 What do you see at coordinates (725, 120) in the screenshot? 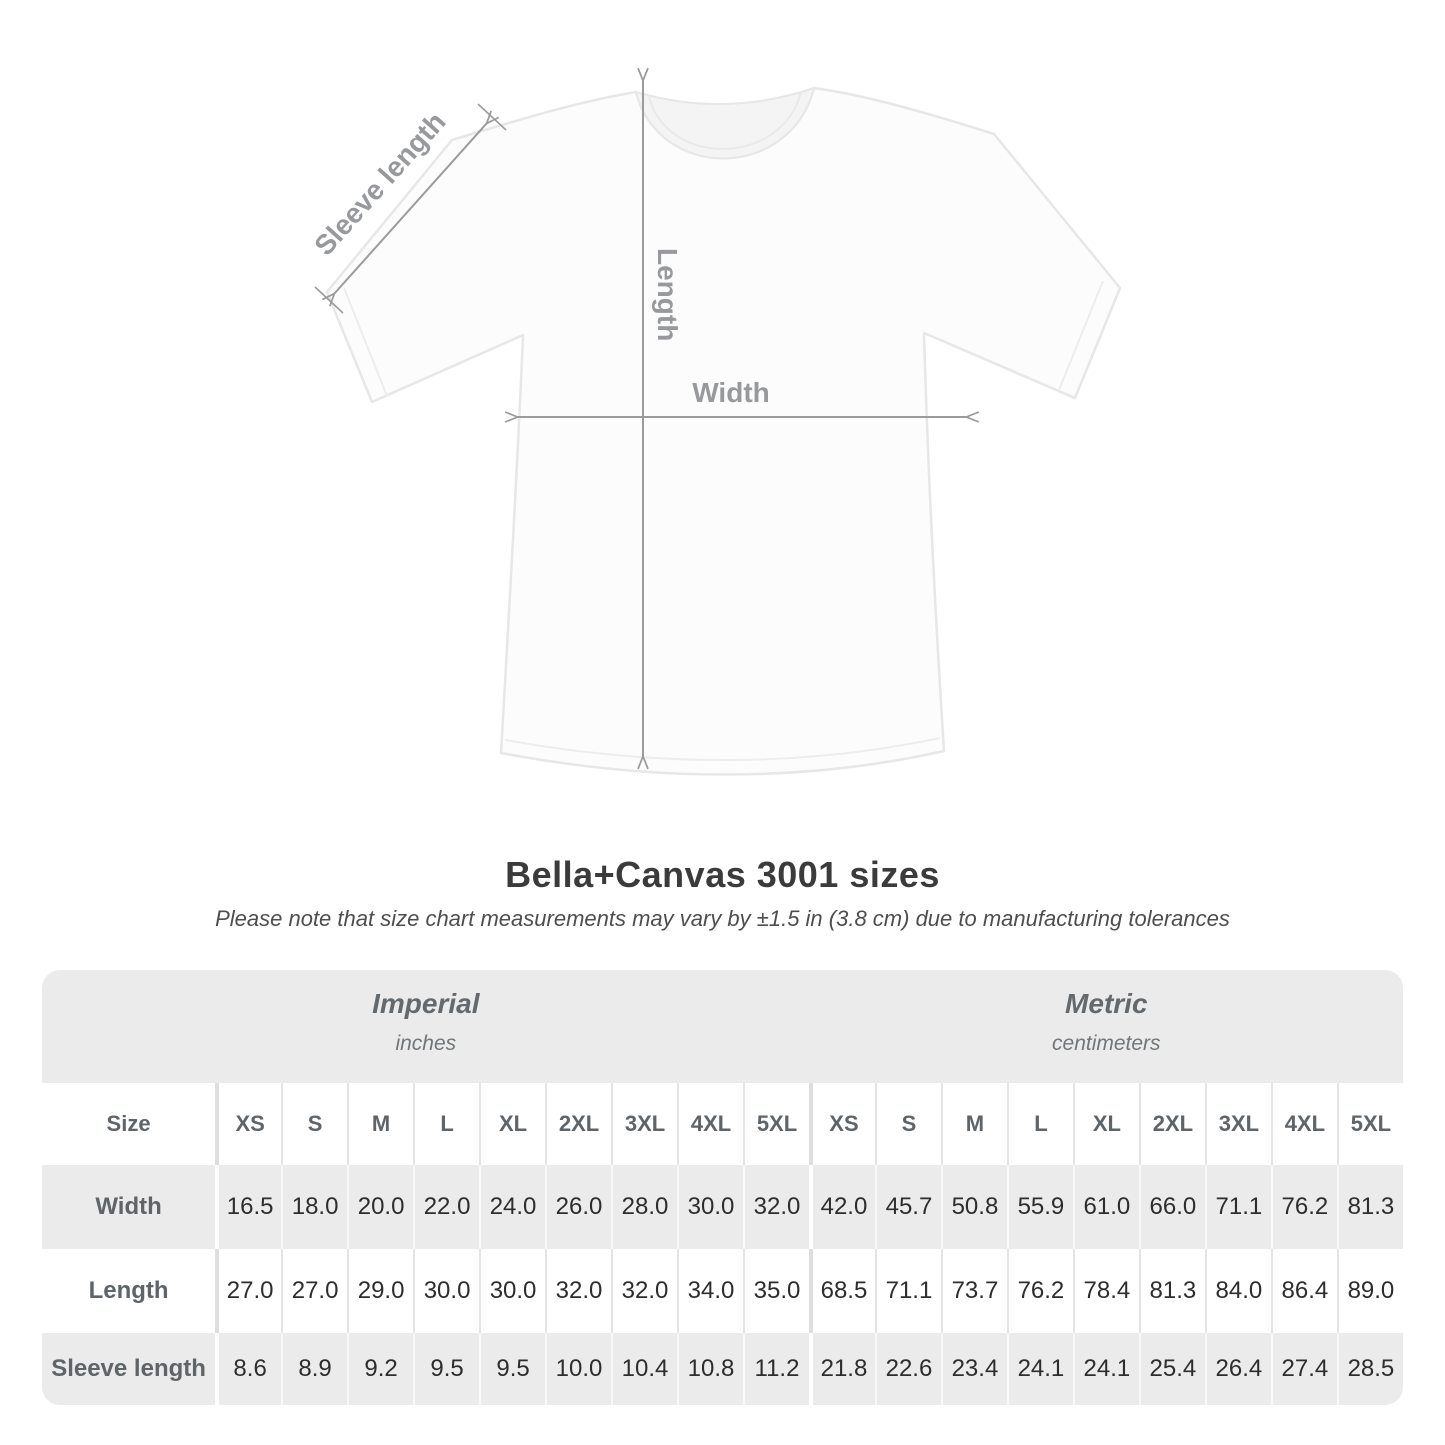
I see `tshirt-collar-ribbing` at bounding box center [725, 120].